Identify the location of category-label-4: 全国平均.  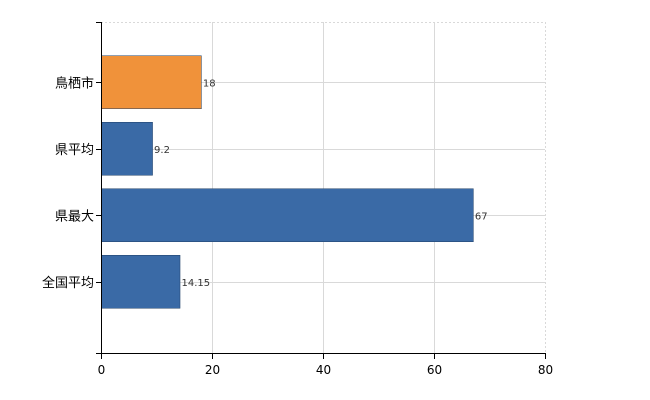
(68, 283).